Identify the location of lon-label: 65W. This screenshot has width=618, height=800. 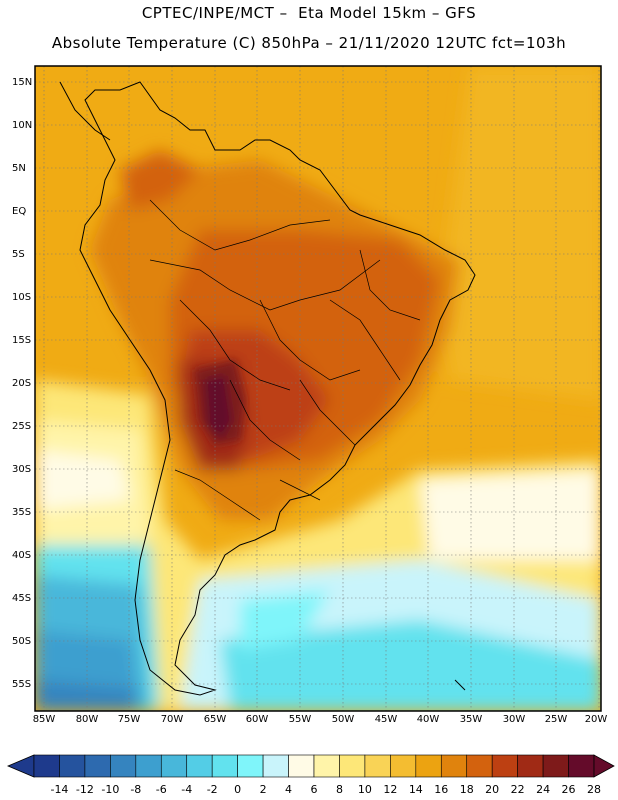
(215, 719).